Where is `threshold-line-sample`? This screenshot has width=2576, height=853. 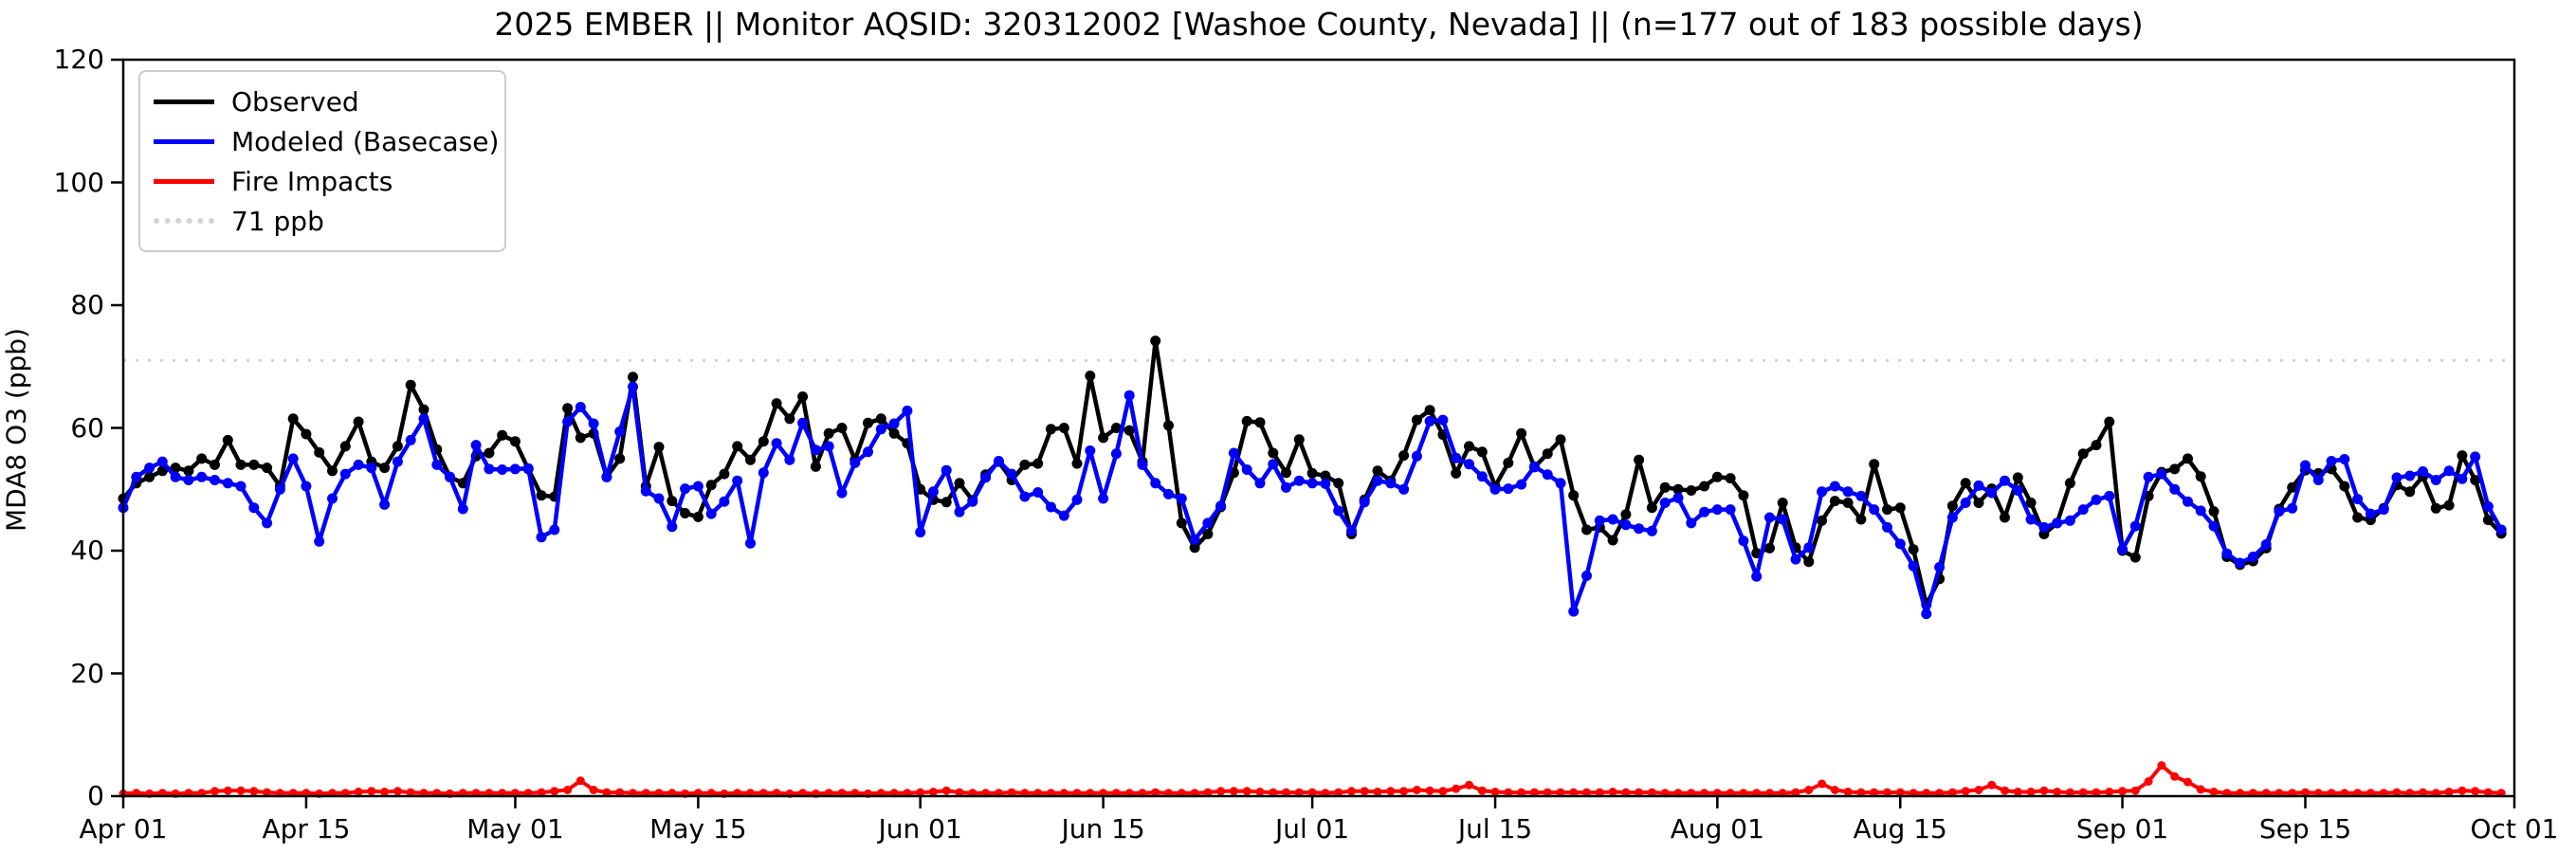
threshold-line-sample is located at coordinates (184, 221).